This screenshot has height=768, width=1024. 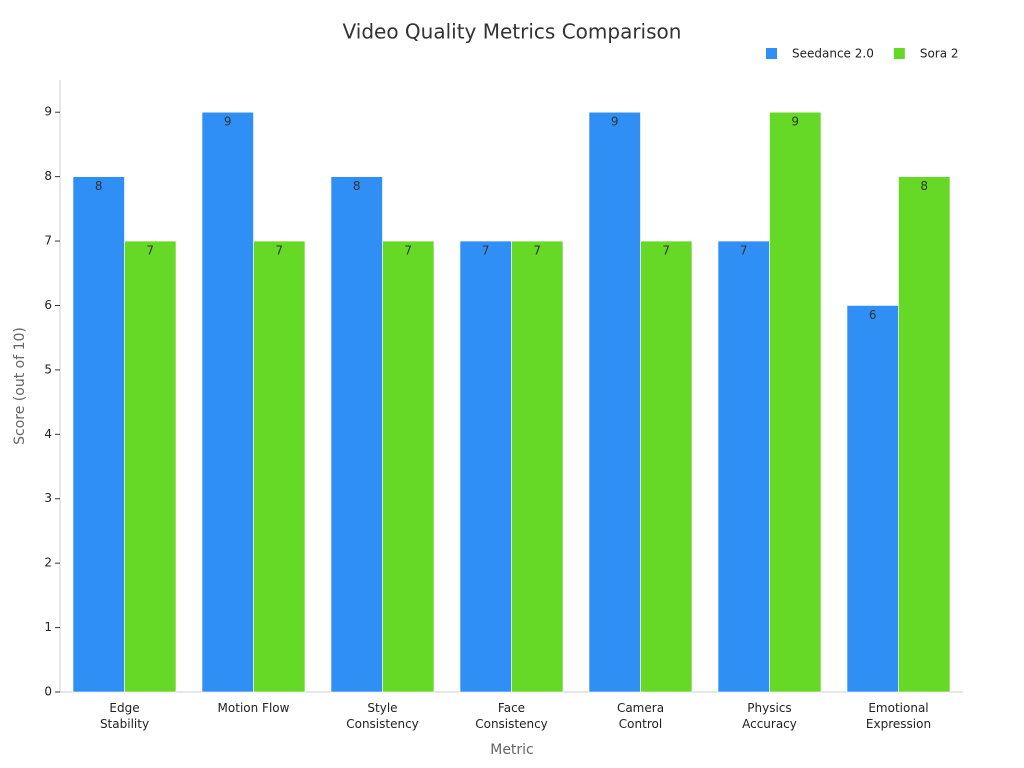 What do you see at coordinates (48, 305) in the screenshot?
I see `y-tick-label: 6` at bounding box center [48, 305].